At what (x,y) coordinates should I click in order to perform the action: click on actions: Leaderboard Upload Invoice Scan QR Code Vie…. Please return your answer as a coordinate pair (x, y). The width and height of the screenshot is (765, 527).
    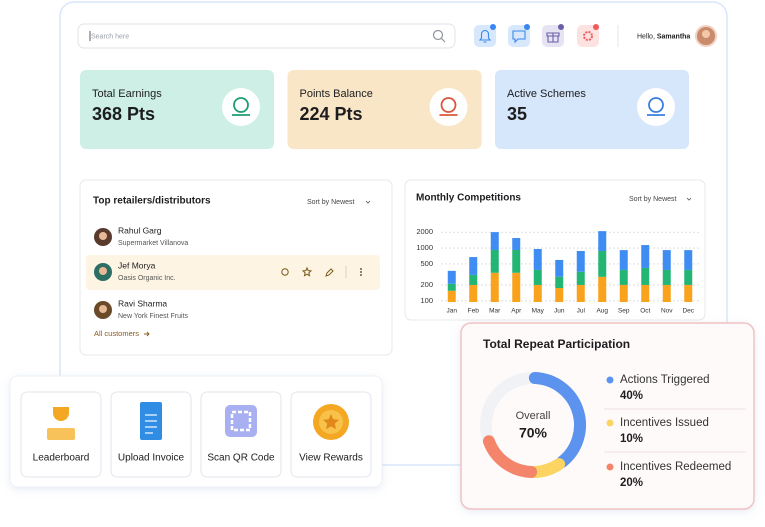
    Looking at the image, I should click on (196, 434).